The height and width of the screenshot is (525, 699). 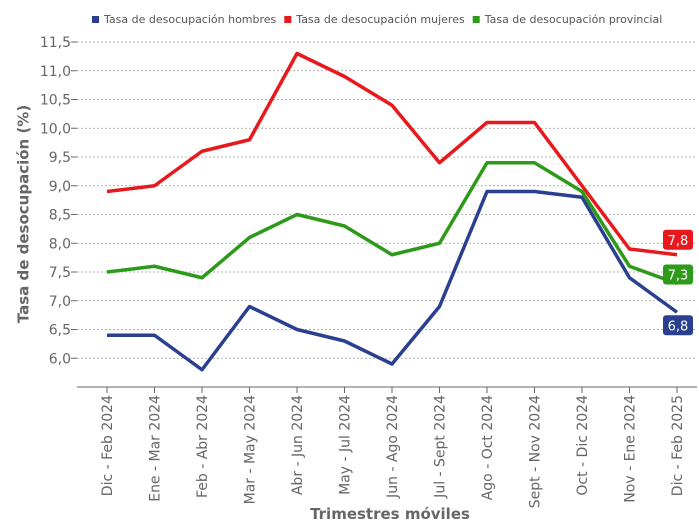 I want to click on x-tick-label: Abr - Jun 2024, so click(x=298, y=445).